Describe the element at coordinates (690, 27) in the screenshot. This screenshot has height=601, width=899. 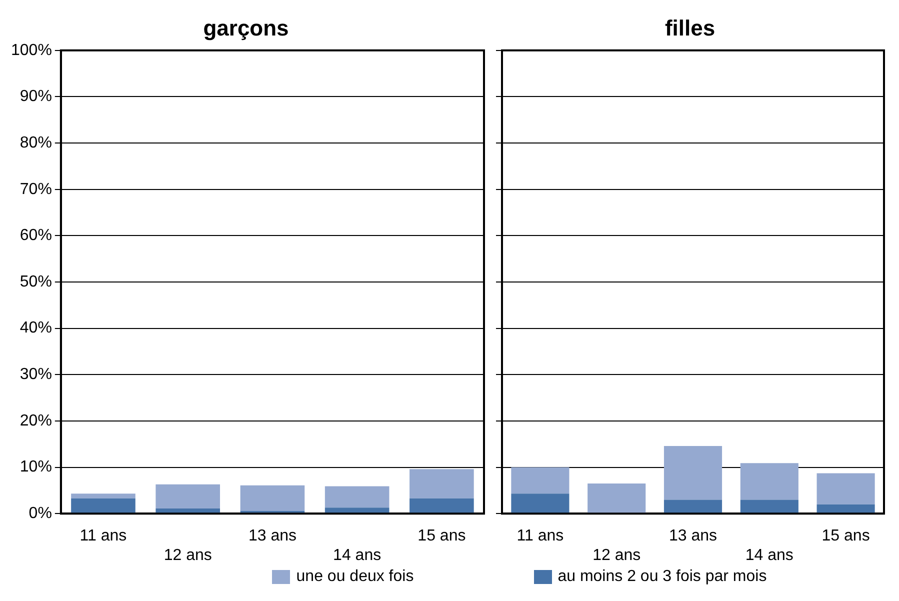
I see `chart-title: filles` at that location.